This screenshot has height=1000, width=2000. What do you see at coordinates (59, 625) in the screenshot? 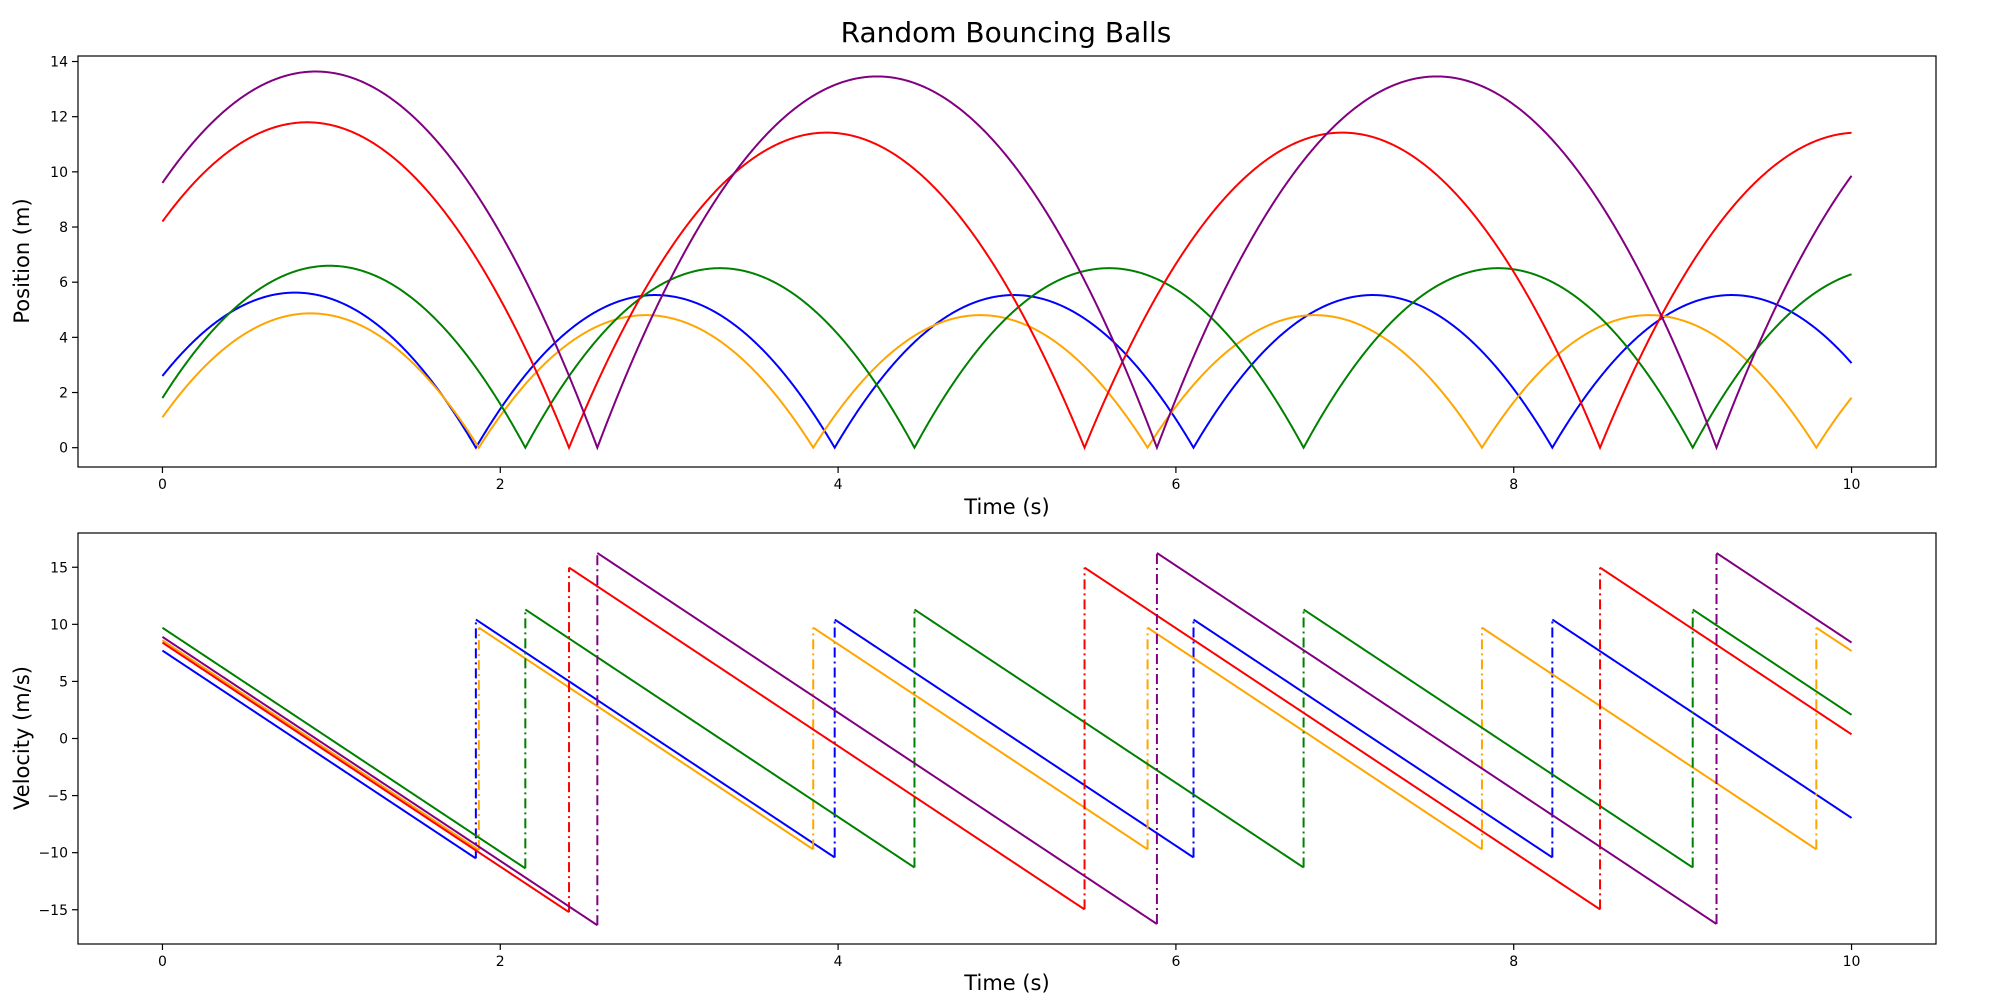
I see `velocity-y-tick-label: 10` at bounding box center [59, 625].